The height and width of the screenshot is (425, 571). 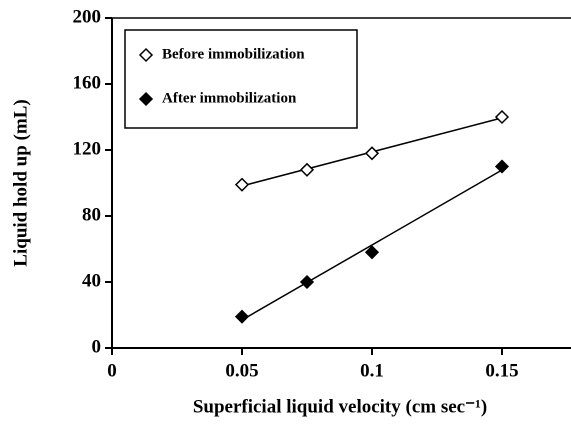 What do you see at coordinates (229, 98) in the screenshot?
I see `legend-label: After immobilization` at bounding box center [229, 98].